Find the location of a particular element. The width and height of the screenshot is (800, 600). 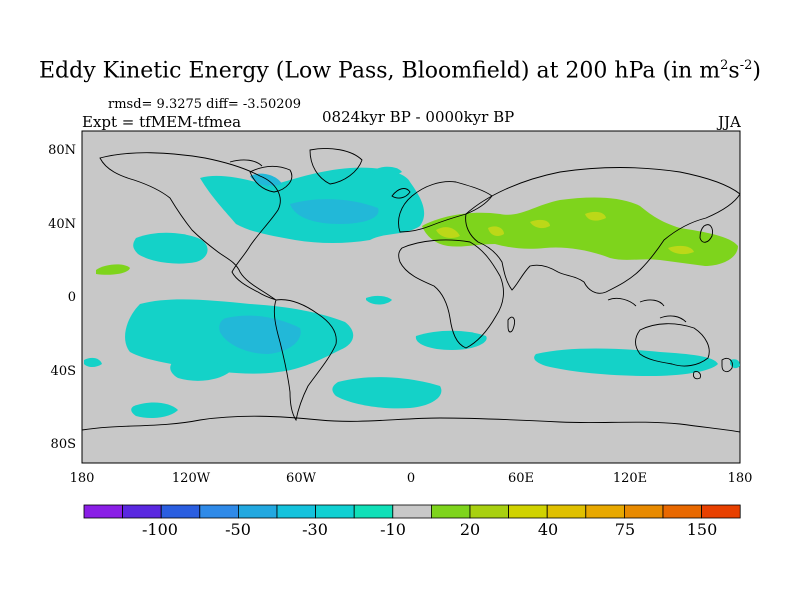

lat-tick-label: 40N is located at coordinates (62, 224).